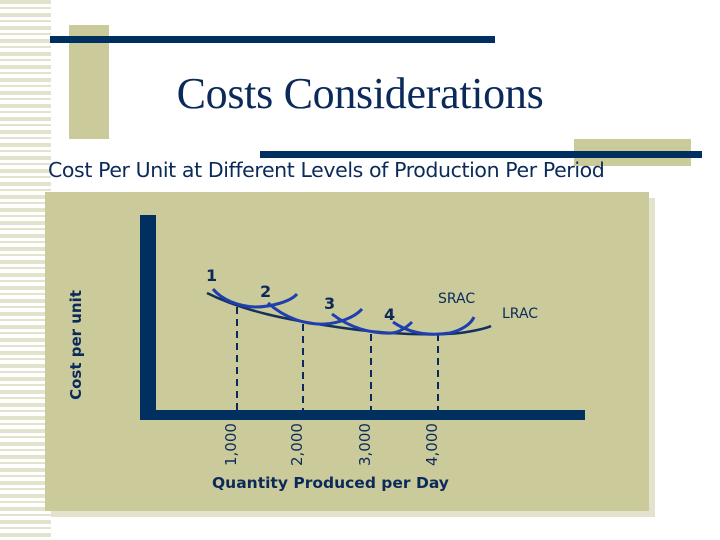  Describe the element at coordinates (148, 317) in the screenshot. I see `y-axis` at that location.